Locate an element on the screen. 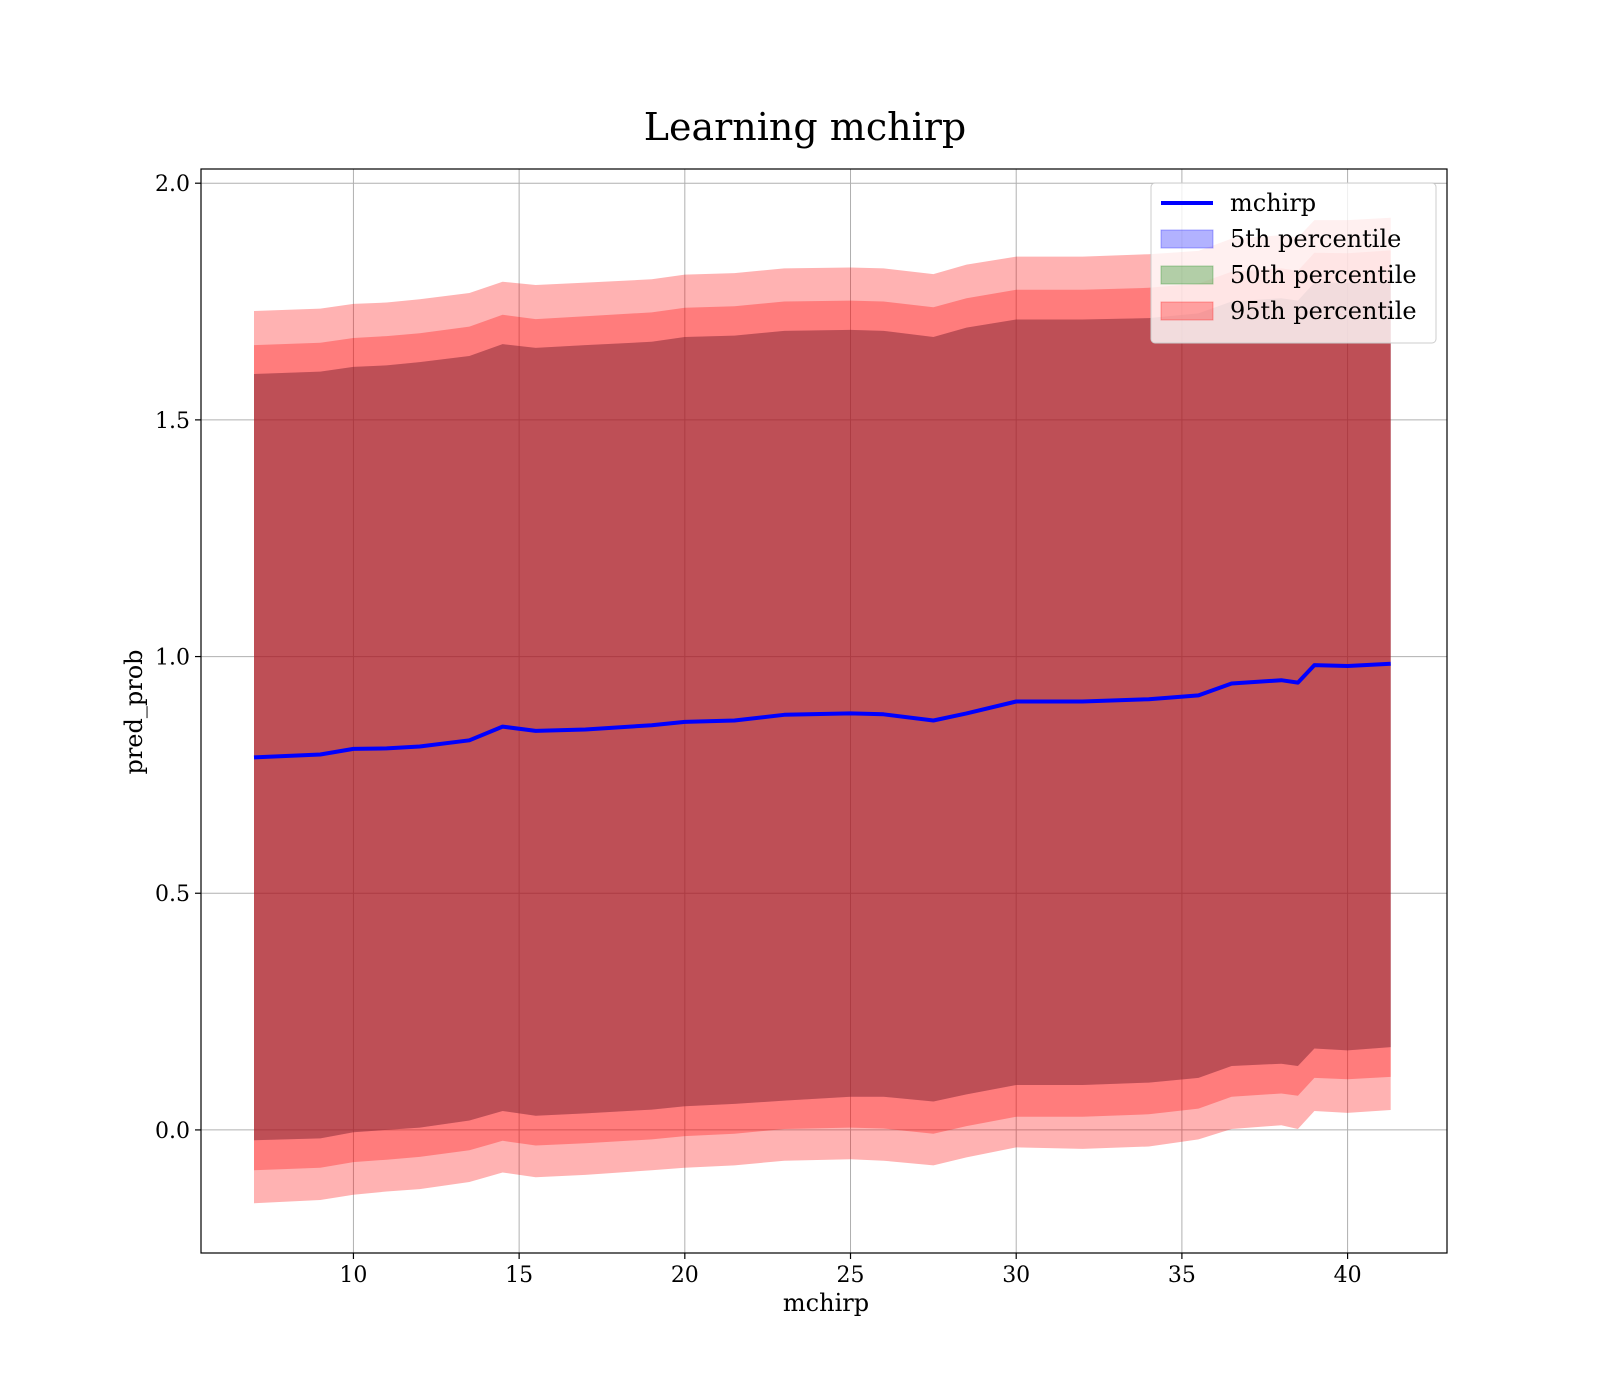 The height and width of the screenshot is (1400, 1600). x-axis-ticks: 10 15 20 25 30 35 40 is located at coordinates (850, 1270).